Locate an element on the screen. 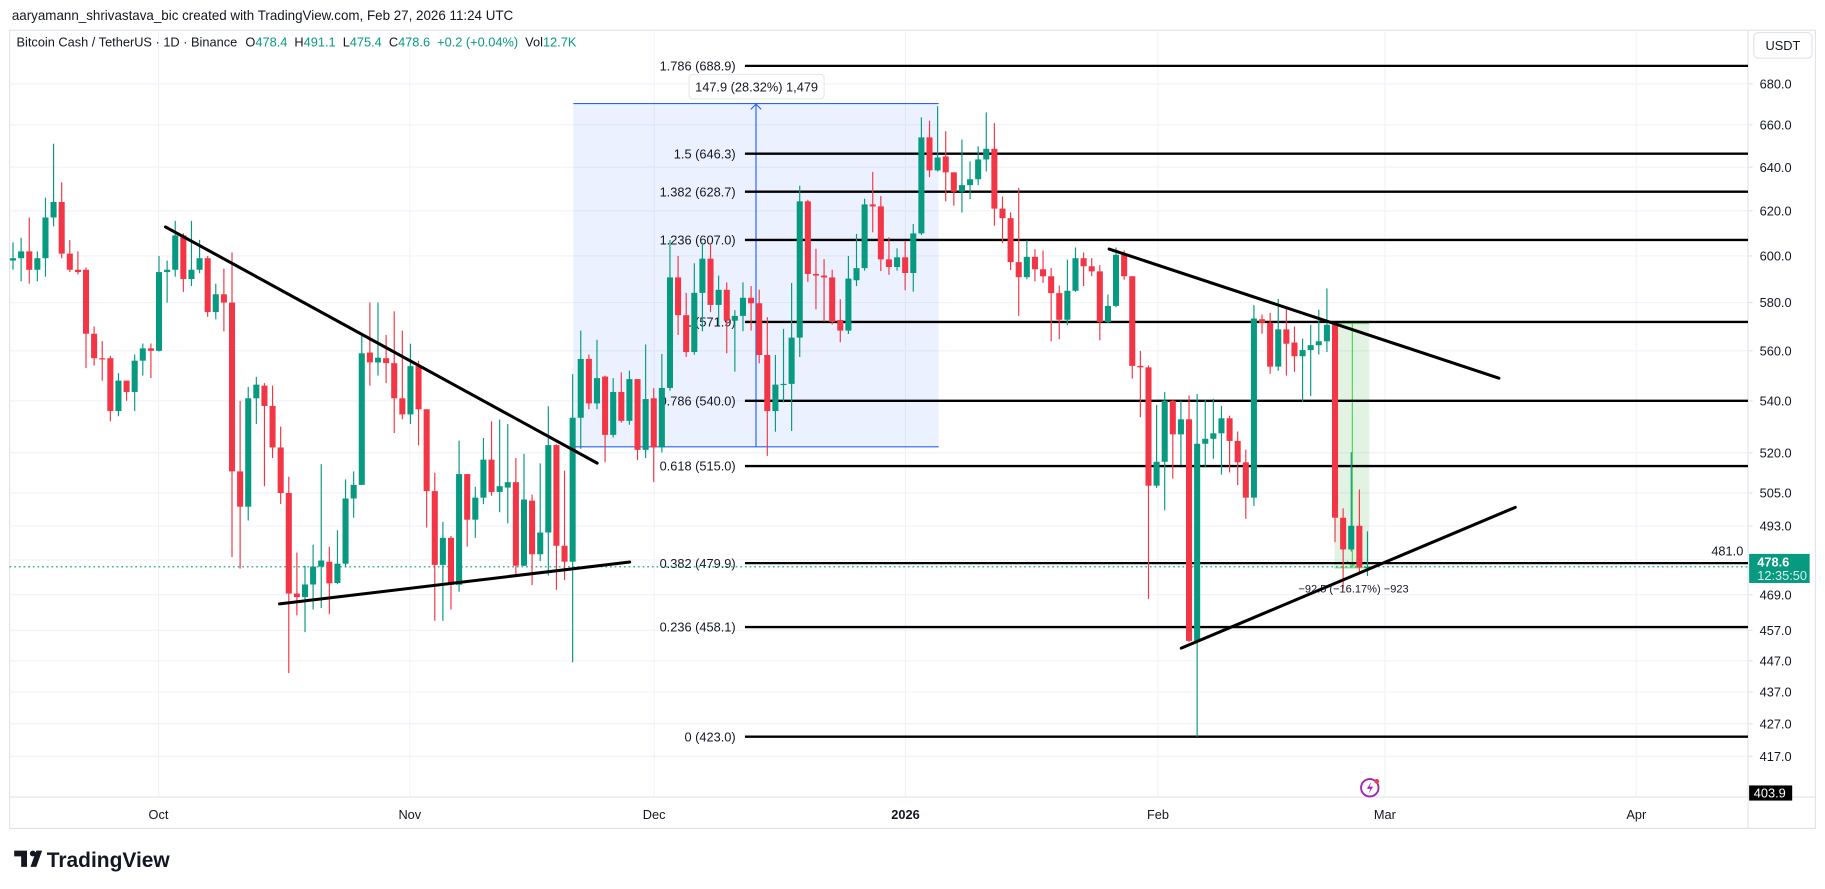 The image size is (1825, 889). price-range-up-tool is located at coordinates (756, 275).